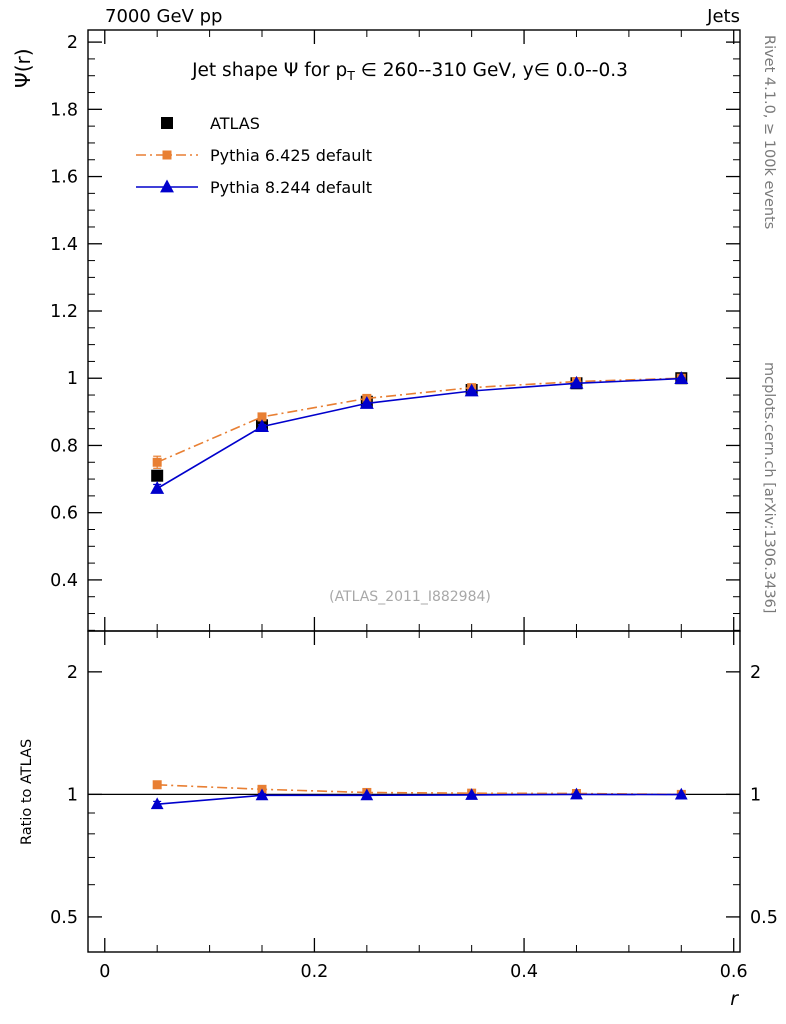 The width and height of the screenshot is (786, 1024). Describe the element at coordinates (769, 132) in the screenshot. I see `rivet-version-note: Rivet 4.1.0, ≥ 100k events` at that location.